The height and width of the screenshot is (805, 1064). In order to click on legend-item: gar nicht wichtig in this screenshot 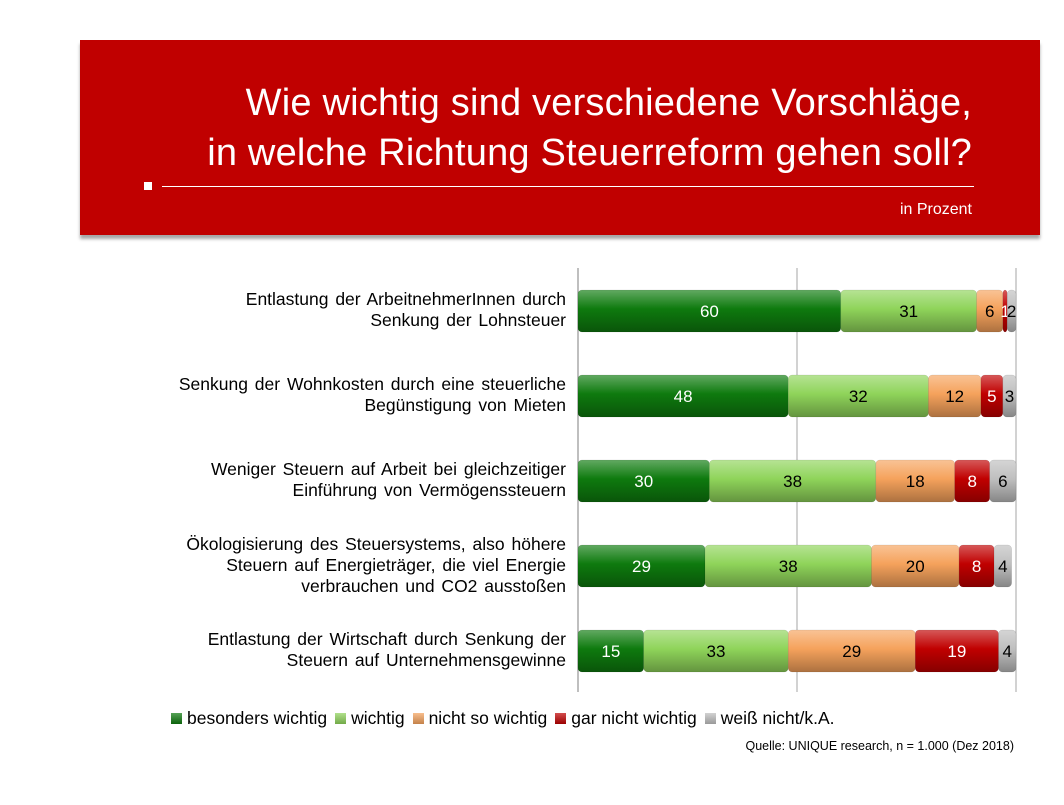, I will do `click(626, 718)`.